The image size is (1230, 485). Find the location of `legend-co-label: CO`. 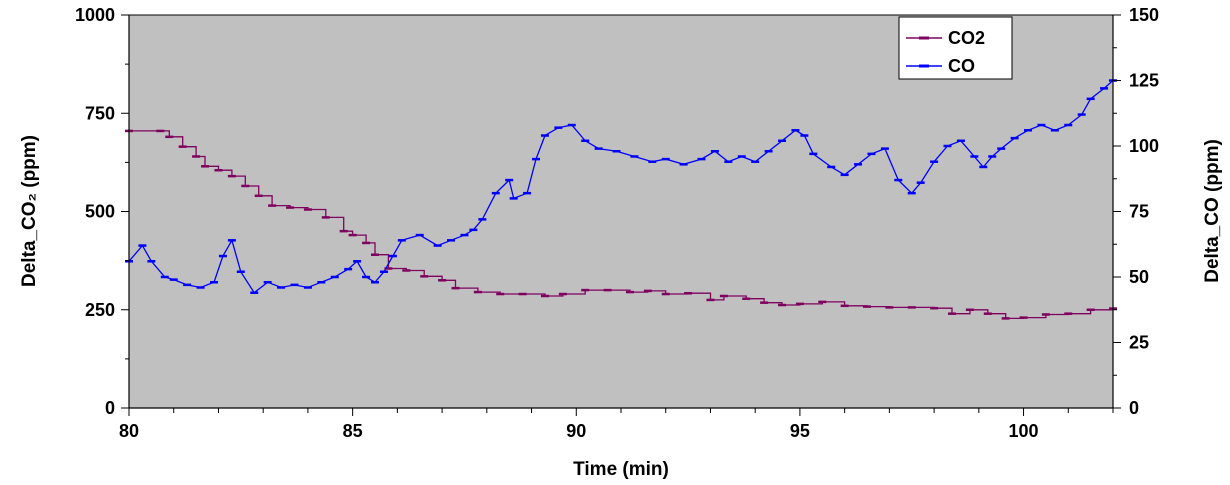

legend-co-label: CO is located at coordinates (961, 66).